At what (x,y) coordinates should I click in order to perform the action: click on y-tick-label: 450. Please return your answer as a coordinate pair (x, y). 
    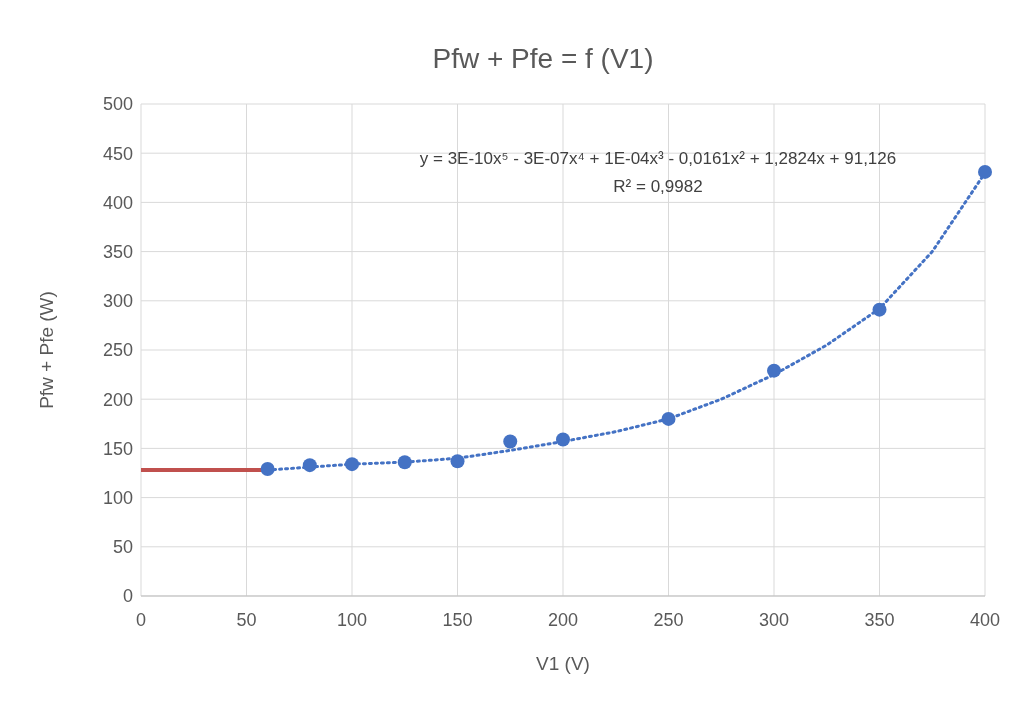
    Looking at the image, I should click on (117, 153).